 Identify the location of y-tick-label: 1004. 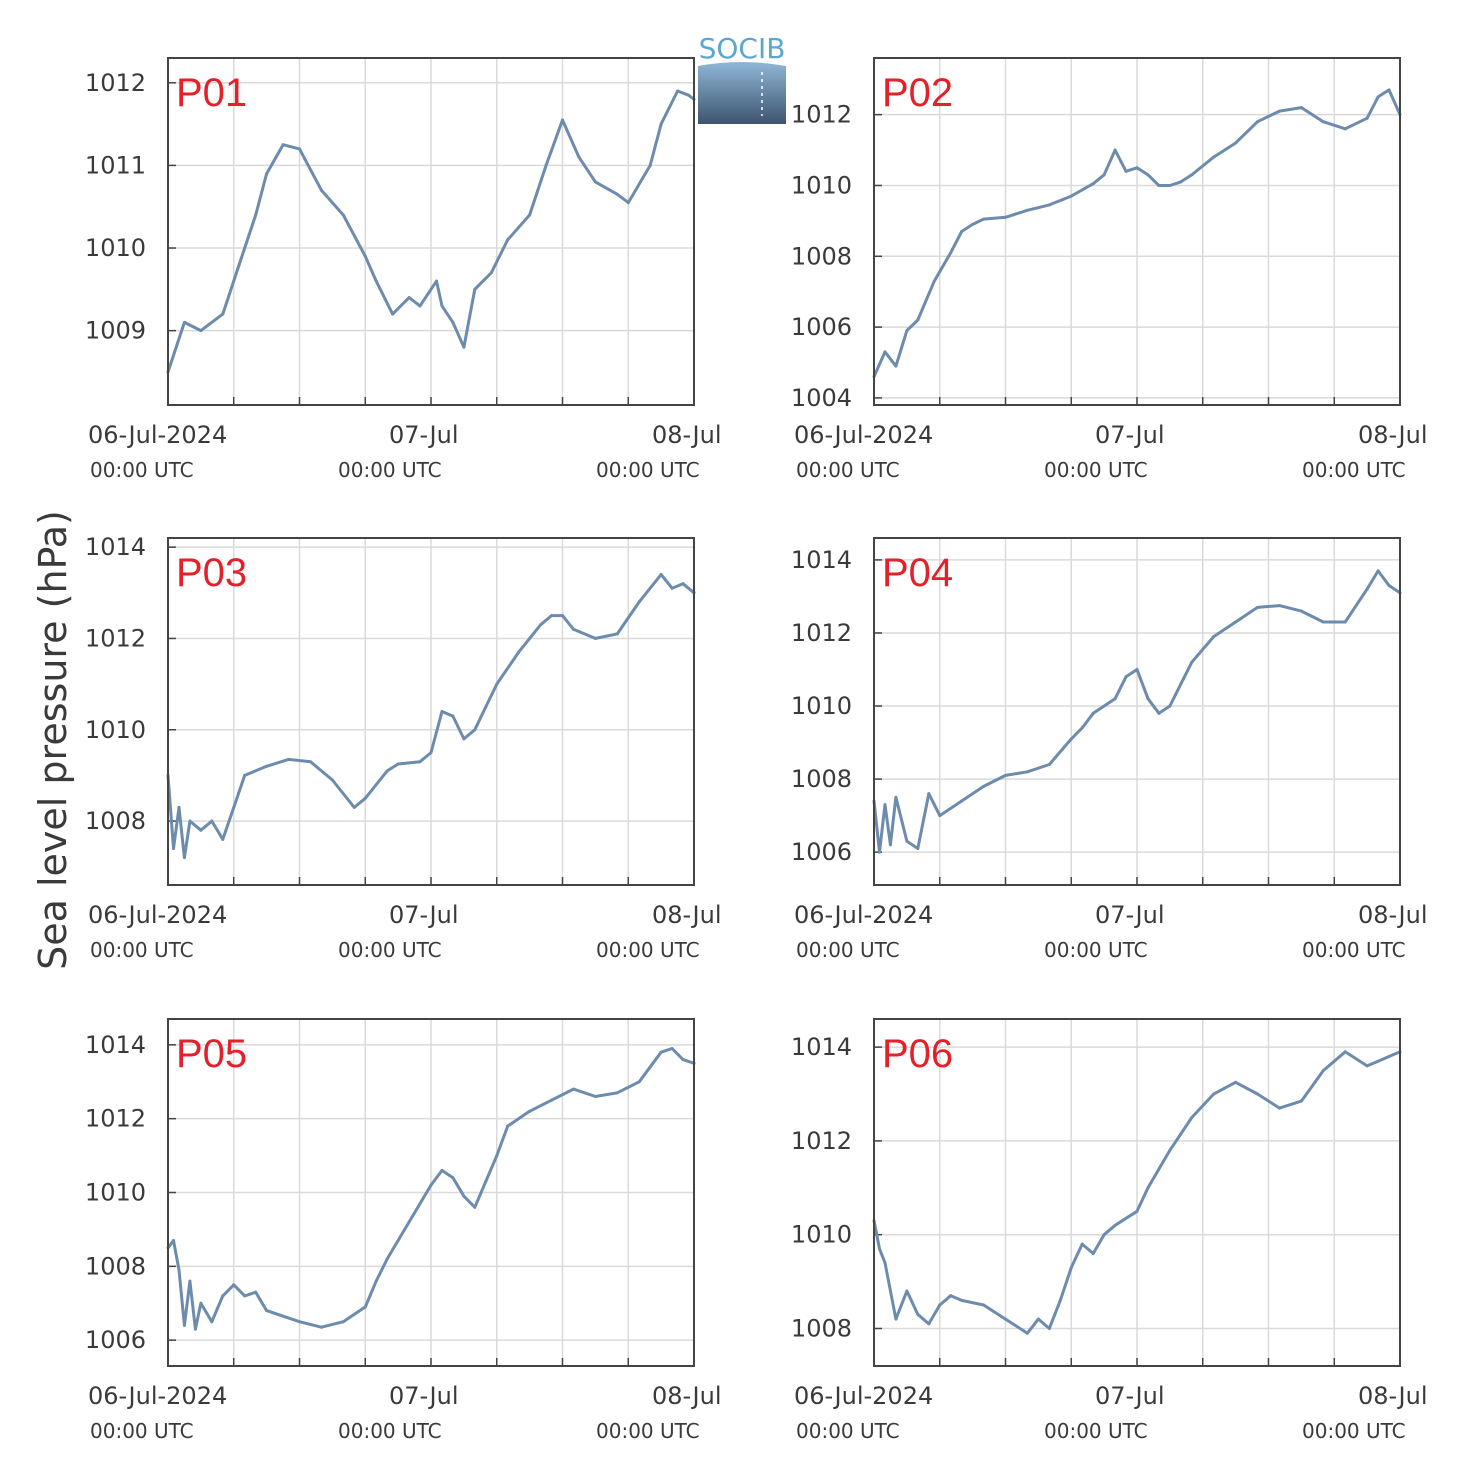
(821, 398).